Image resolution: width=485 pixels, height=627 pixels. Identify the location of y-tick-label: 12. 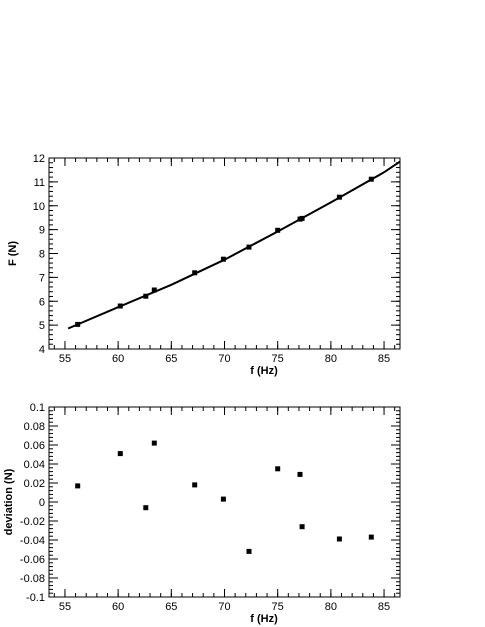
(39, 159).